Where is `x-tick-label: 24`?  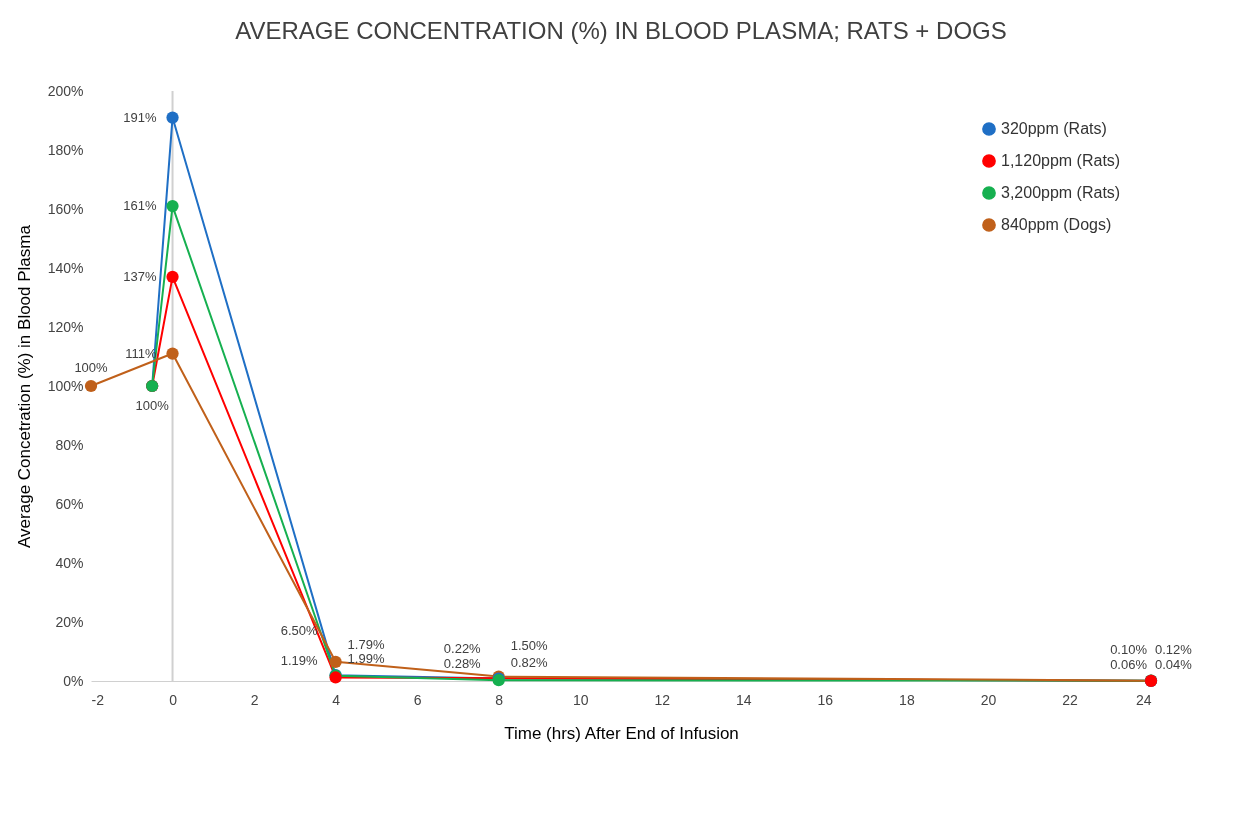
x-tick-label: 24 is located at coordinates (1143, 699).